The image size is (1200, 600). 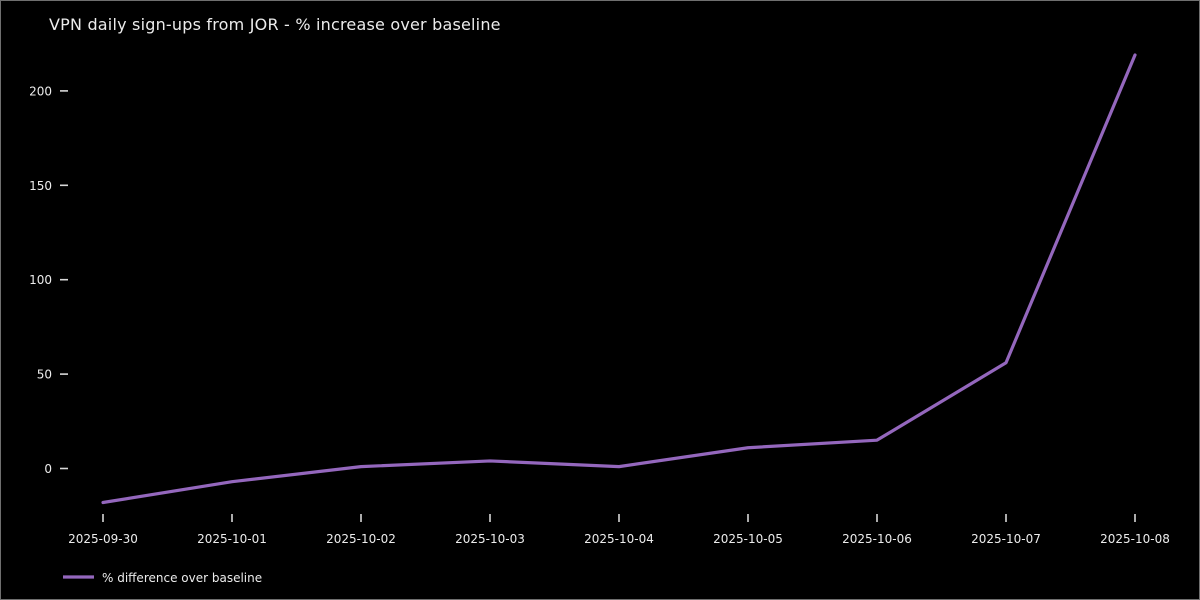 I want to click on x-tick-label: 2025-09-30, so click(x=103, y=539).